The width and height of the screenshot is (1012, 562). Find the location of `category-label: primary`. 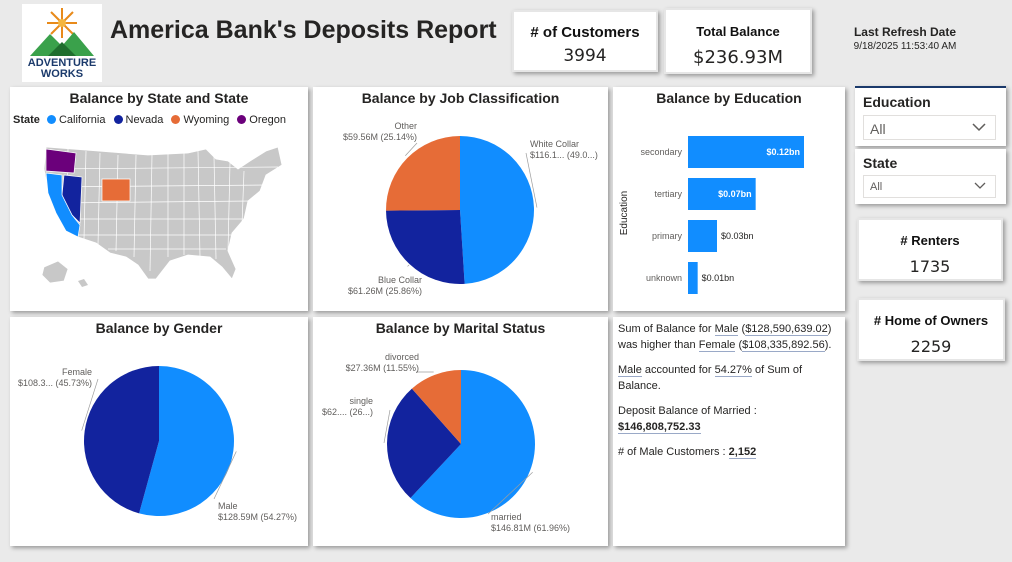

category-label: primary is located at coordinates (667, 236).